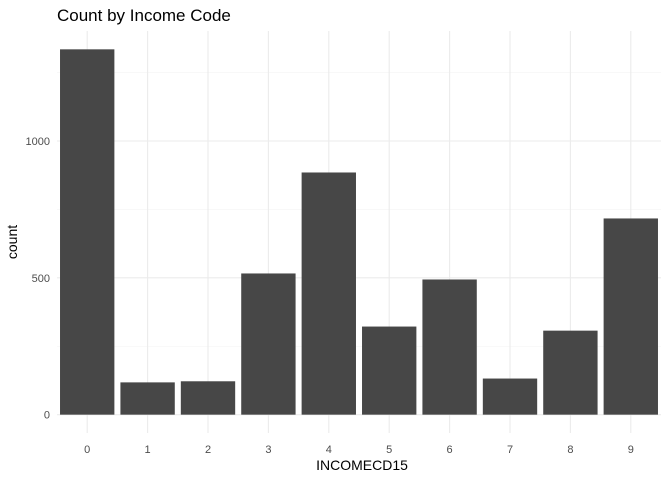 This screenshot has height=480, width=672. I want to click on x-tick-label: 6, so click(450, 450).